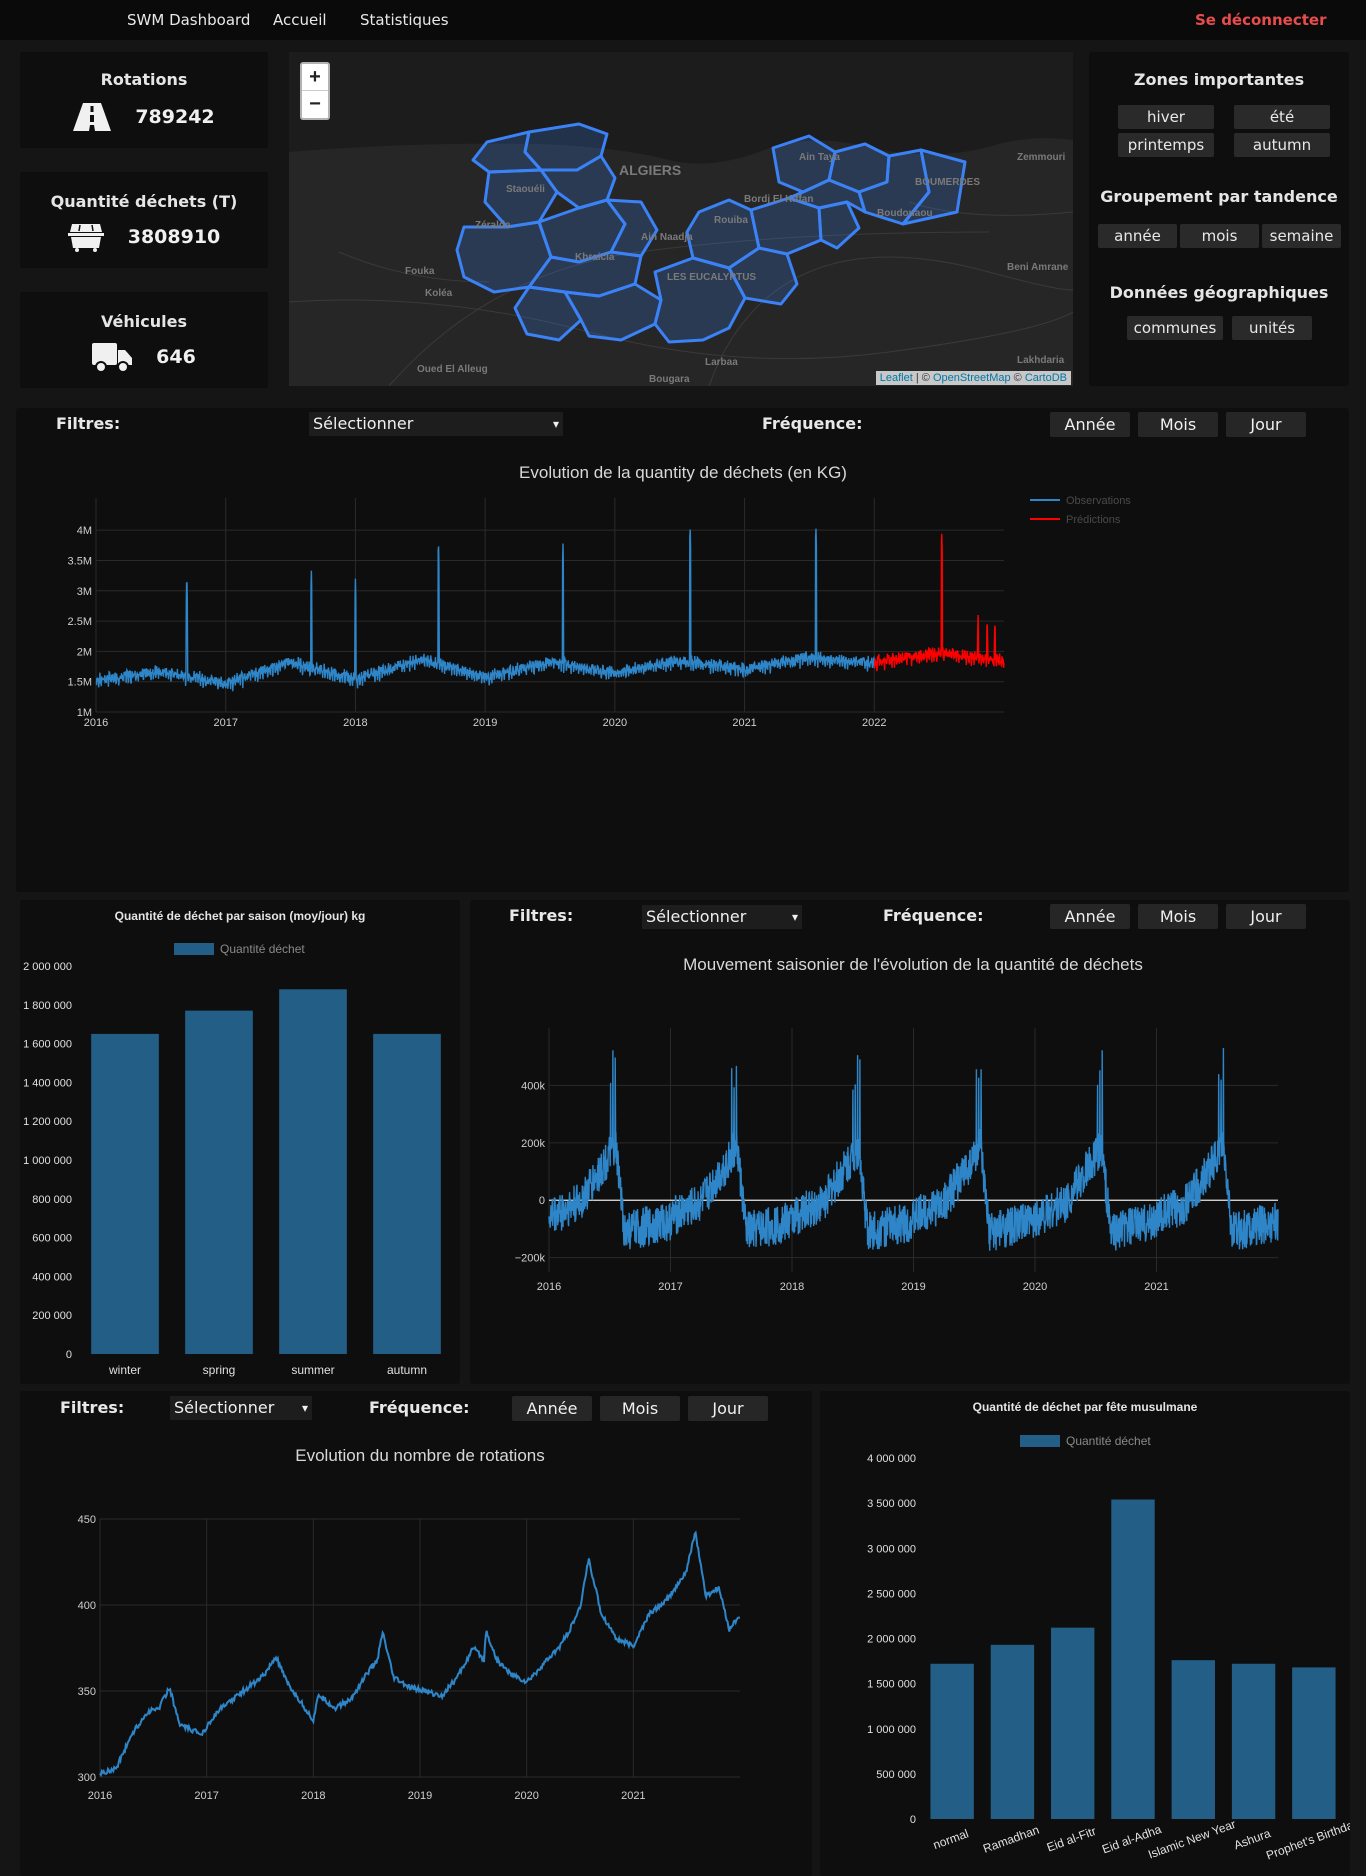  I want to click on osm-link: OpenStreetMap, so click(971, 378).